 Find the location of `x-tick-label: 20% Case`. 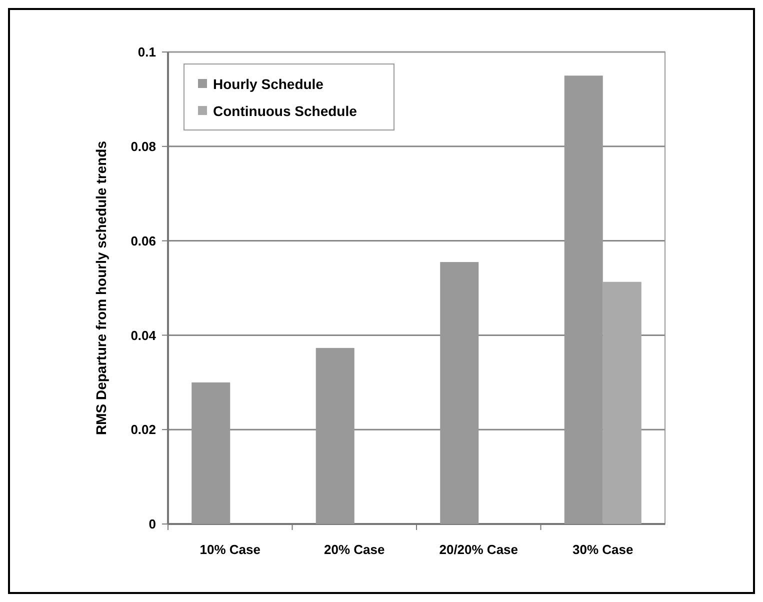

x-tick-label: 20% Case is located at coordinates (354, 549).